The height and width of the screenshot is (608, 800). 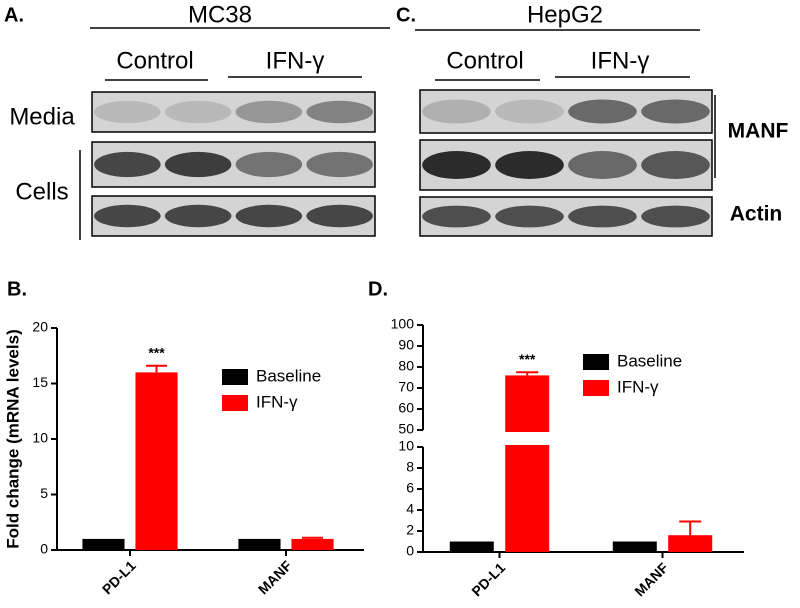 I want to click on blot-title: HepG2, so click(x=565, y=14).